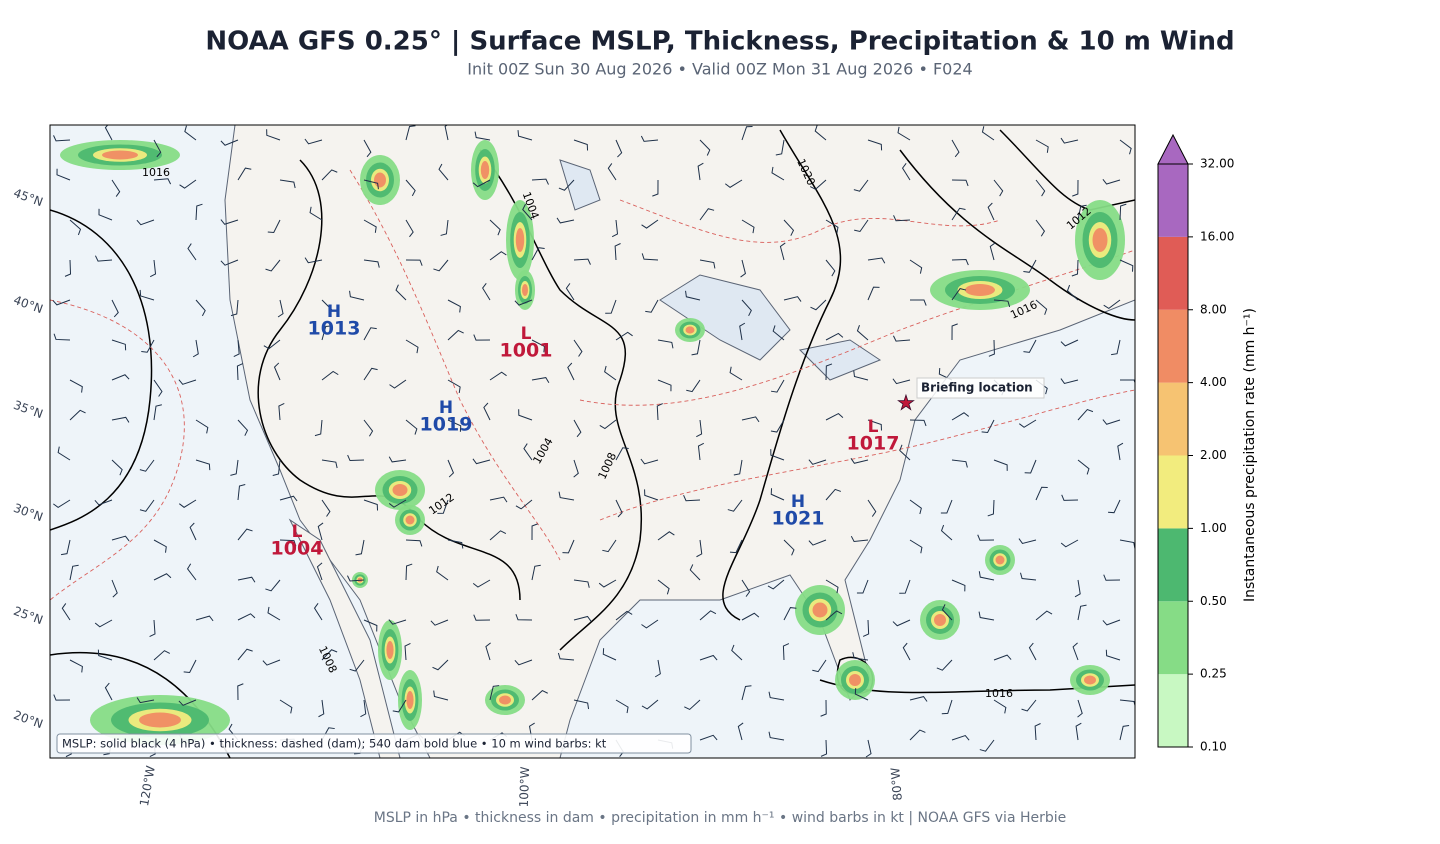  I want to click on colorbar-tick-label: 4.00, so click(1213, 382).